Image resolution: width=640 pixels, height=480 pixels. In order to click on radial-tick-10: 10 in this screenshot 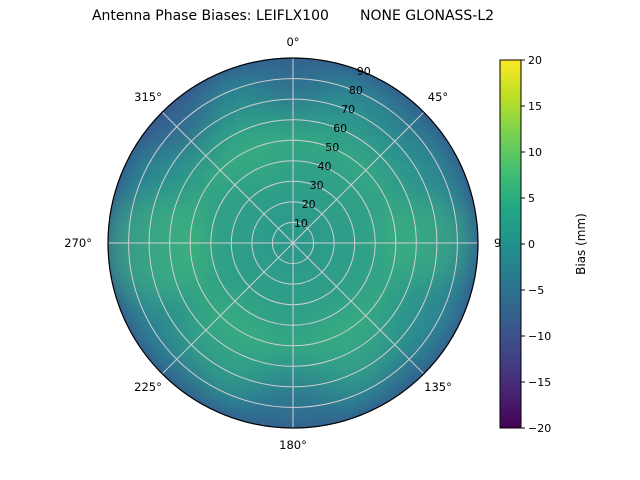, I will do `click(301, 223)`.